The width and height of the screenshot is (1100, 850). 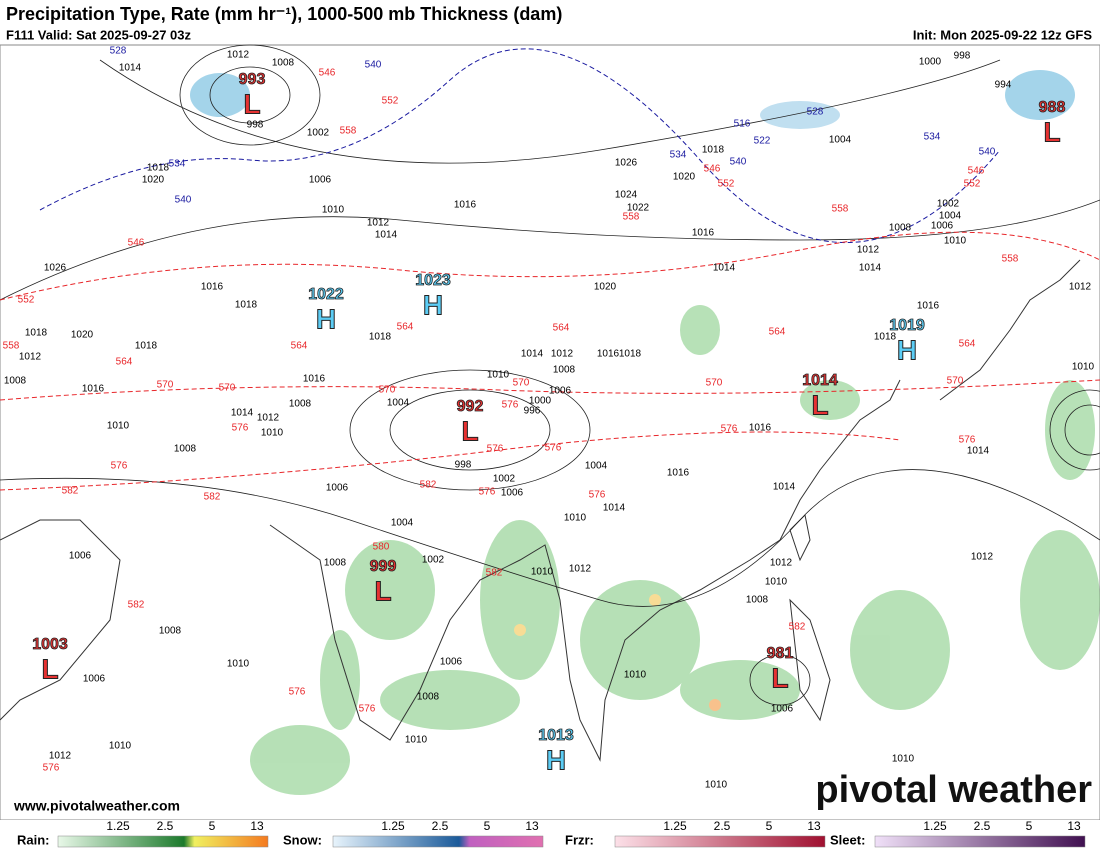 What do you see at coordinates (1002, 34) in the screenshot?
I see `init-time: Init: Mon 2025-09-22 12z GFS` at bounding box center [1002, 34].